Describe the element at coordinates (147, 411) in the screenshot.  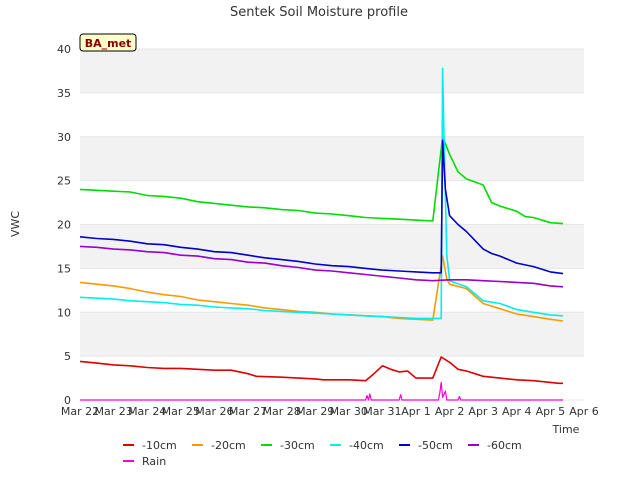
I see `x-tick-label: Mar 24` at that location.